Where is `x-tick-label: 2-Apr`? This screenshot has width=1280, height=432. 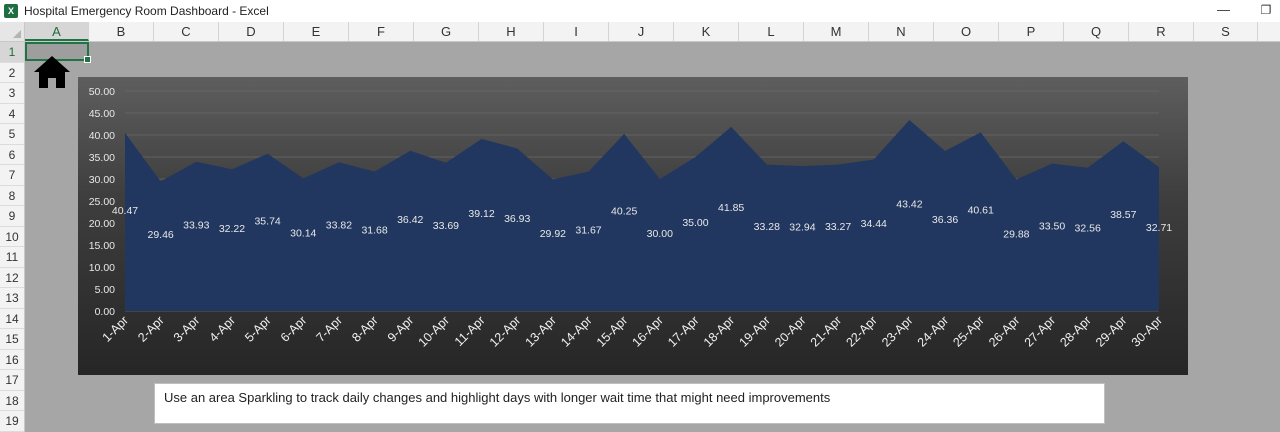
x-tick-label: 2-Apr is located at coordinates (151, 329).